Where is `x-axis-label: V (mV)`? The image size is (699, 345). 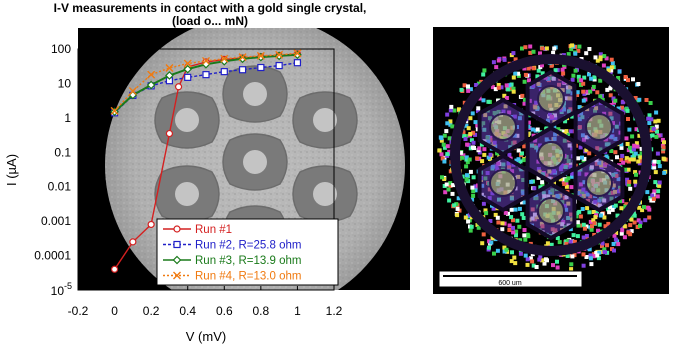 x-axis-label: V (mV) is located at coordinates (206, 336).